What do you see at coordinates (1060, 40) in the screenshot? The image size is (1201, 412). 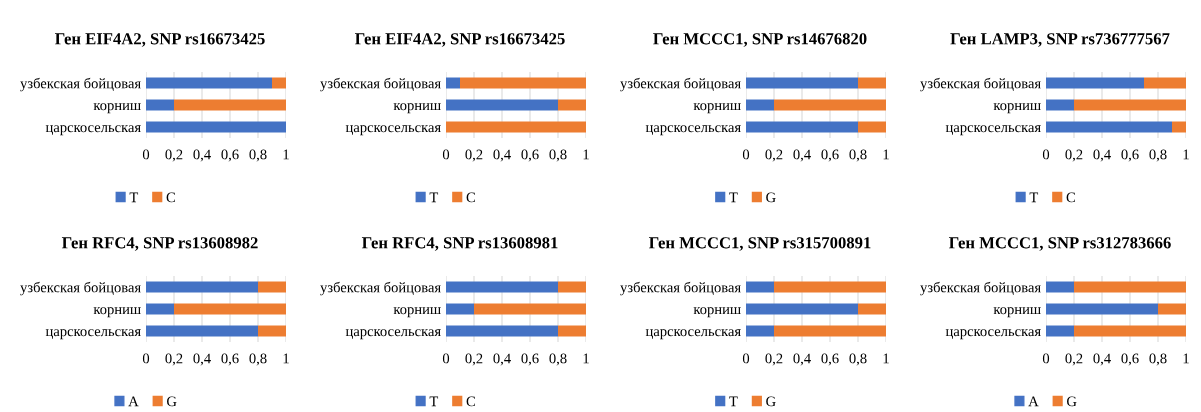 I see `chart-title: Ген LAMP3, SNP rs736777567` at bounding box center [1060, 40].